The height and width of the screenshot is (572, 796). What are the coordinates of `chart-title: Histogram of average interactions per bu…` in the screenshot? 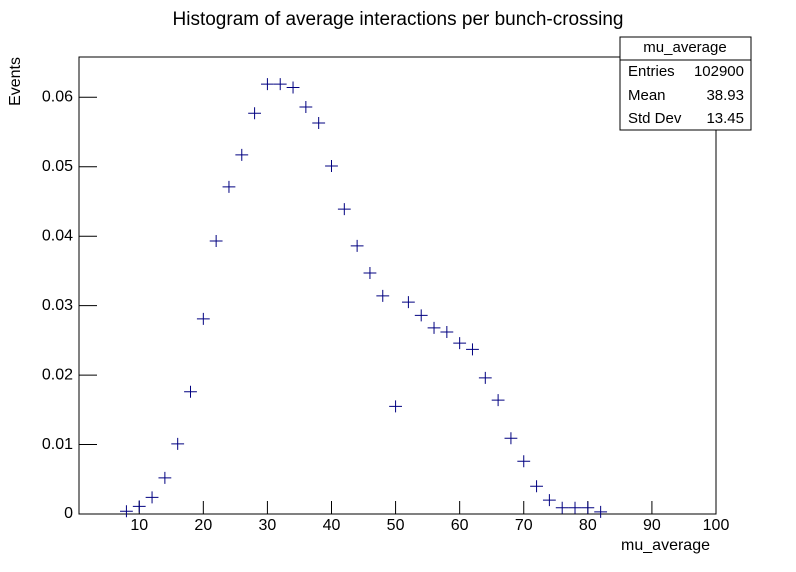 It's located at (398, 19).